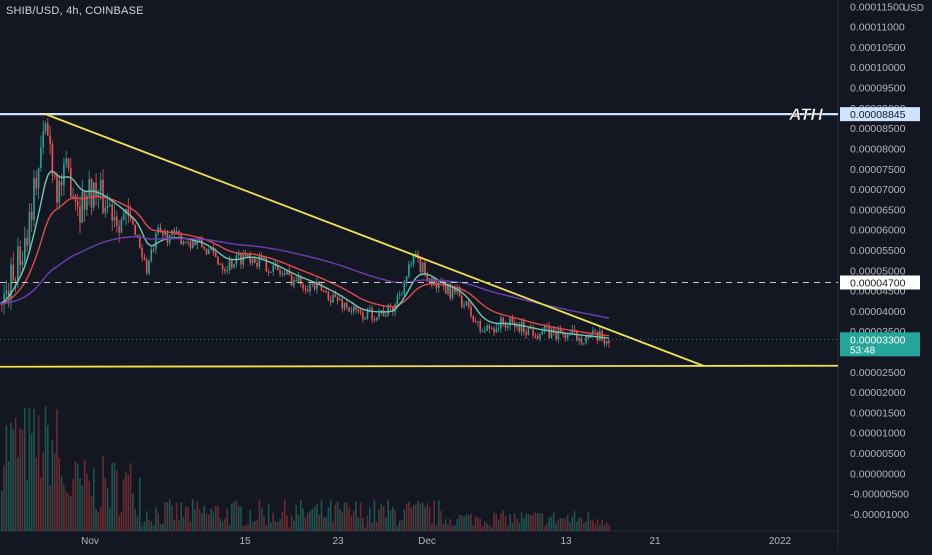 The height and width of the screenshot is (555, 932). I want to click on ath-price-tag-bg, so click(880, 114).